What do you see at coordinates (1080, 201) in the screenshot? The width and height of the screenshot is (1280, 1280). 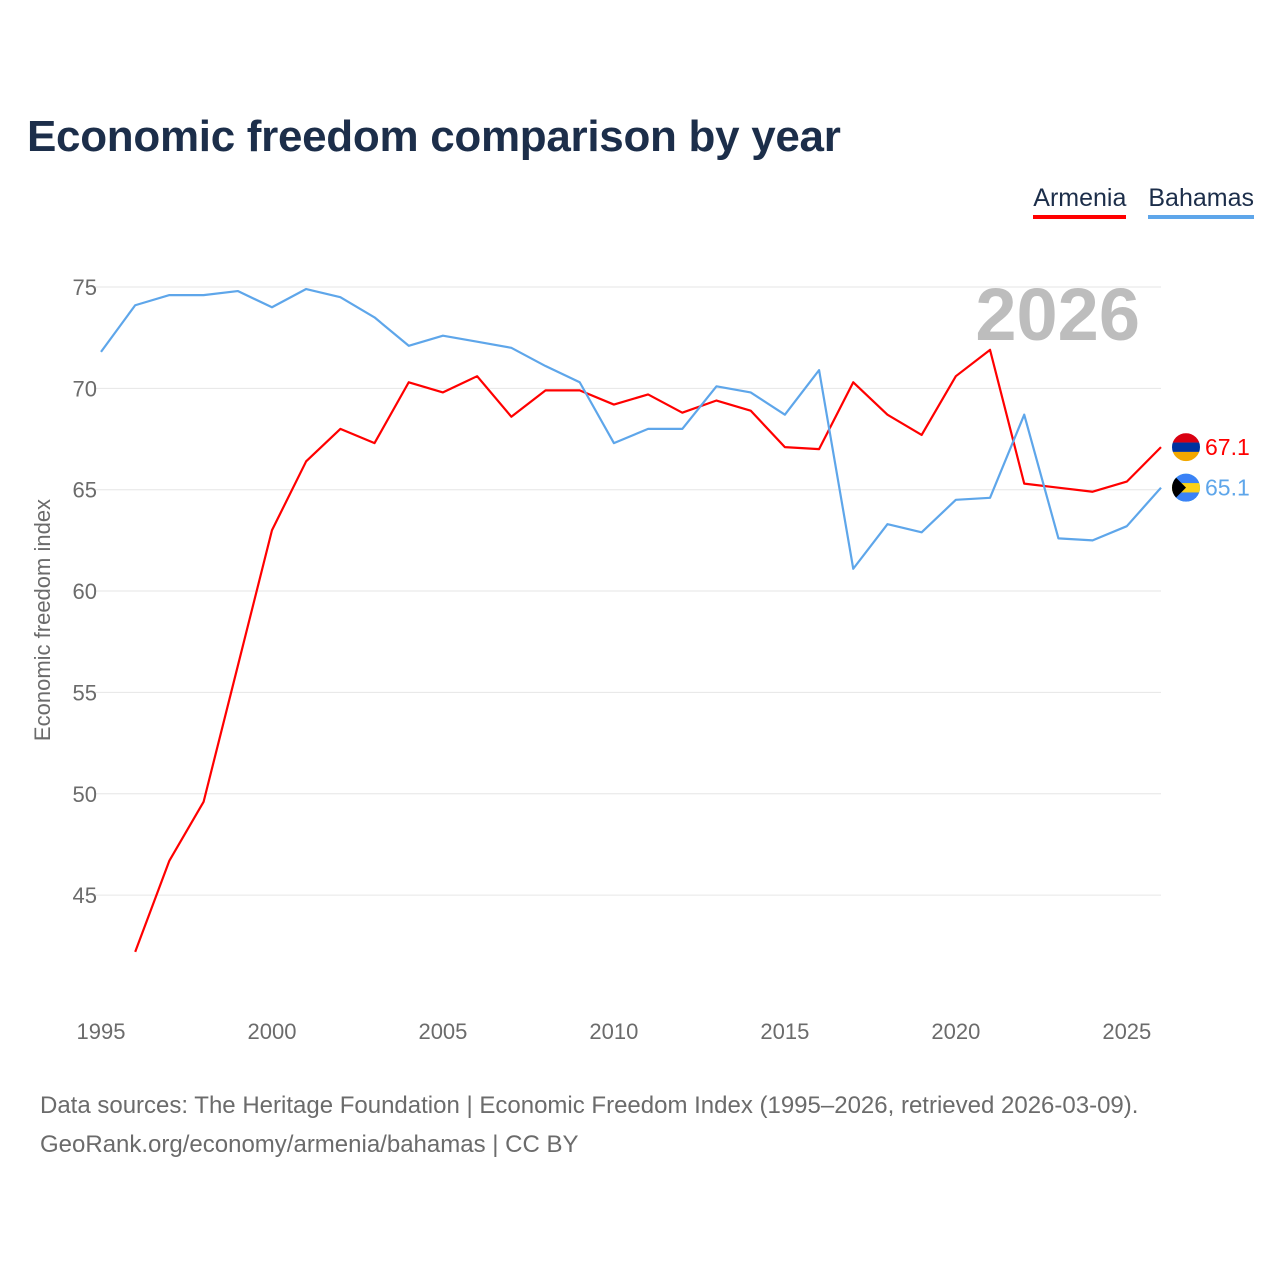 I see `legend-item-armenia: Armenia` at bounding box center [1080, 201].